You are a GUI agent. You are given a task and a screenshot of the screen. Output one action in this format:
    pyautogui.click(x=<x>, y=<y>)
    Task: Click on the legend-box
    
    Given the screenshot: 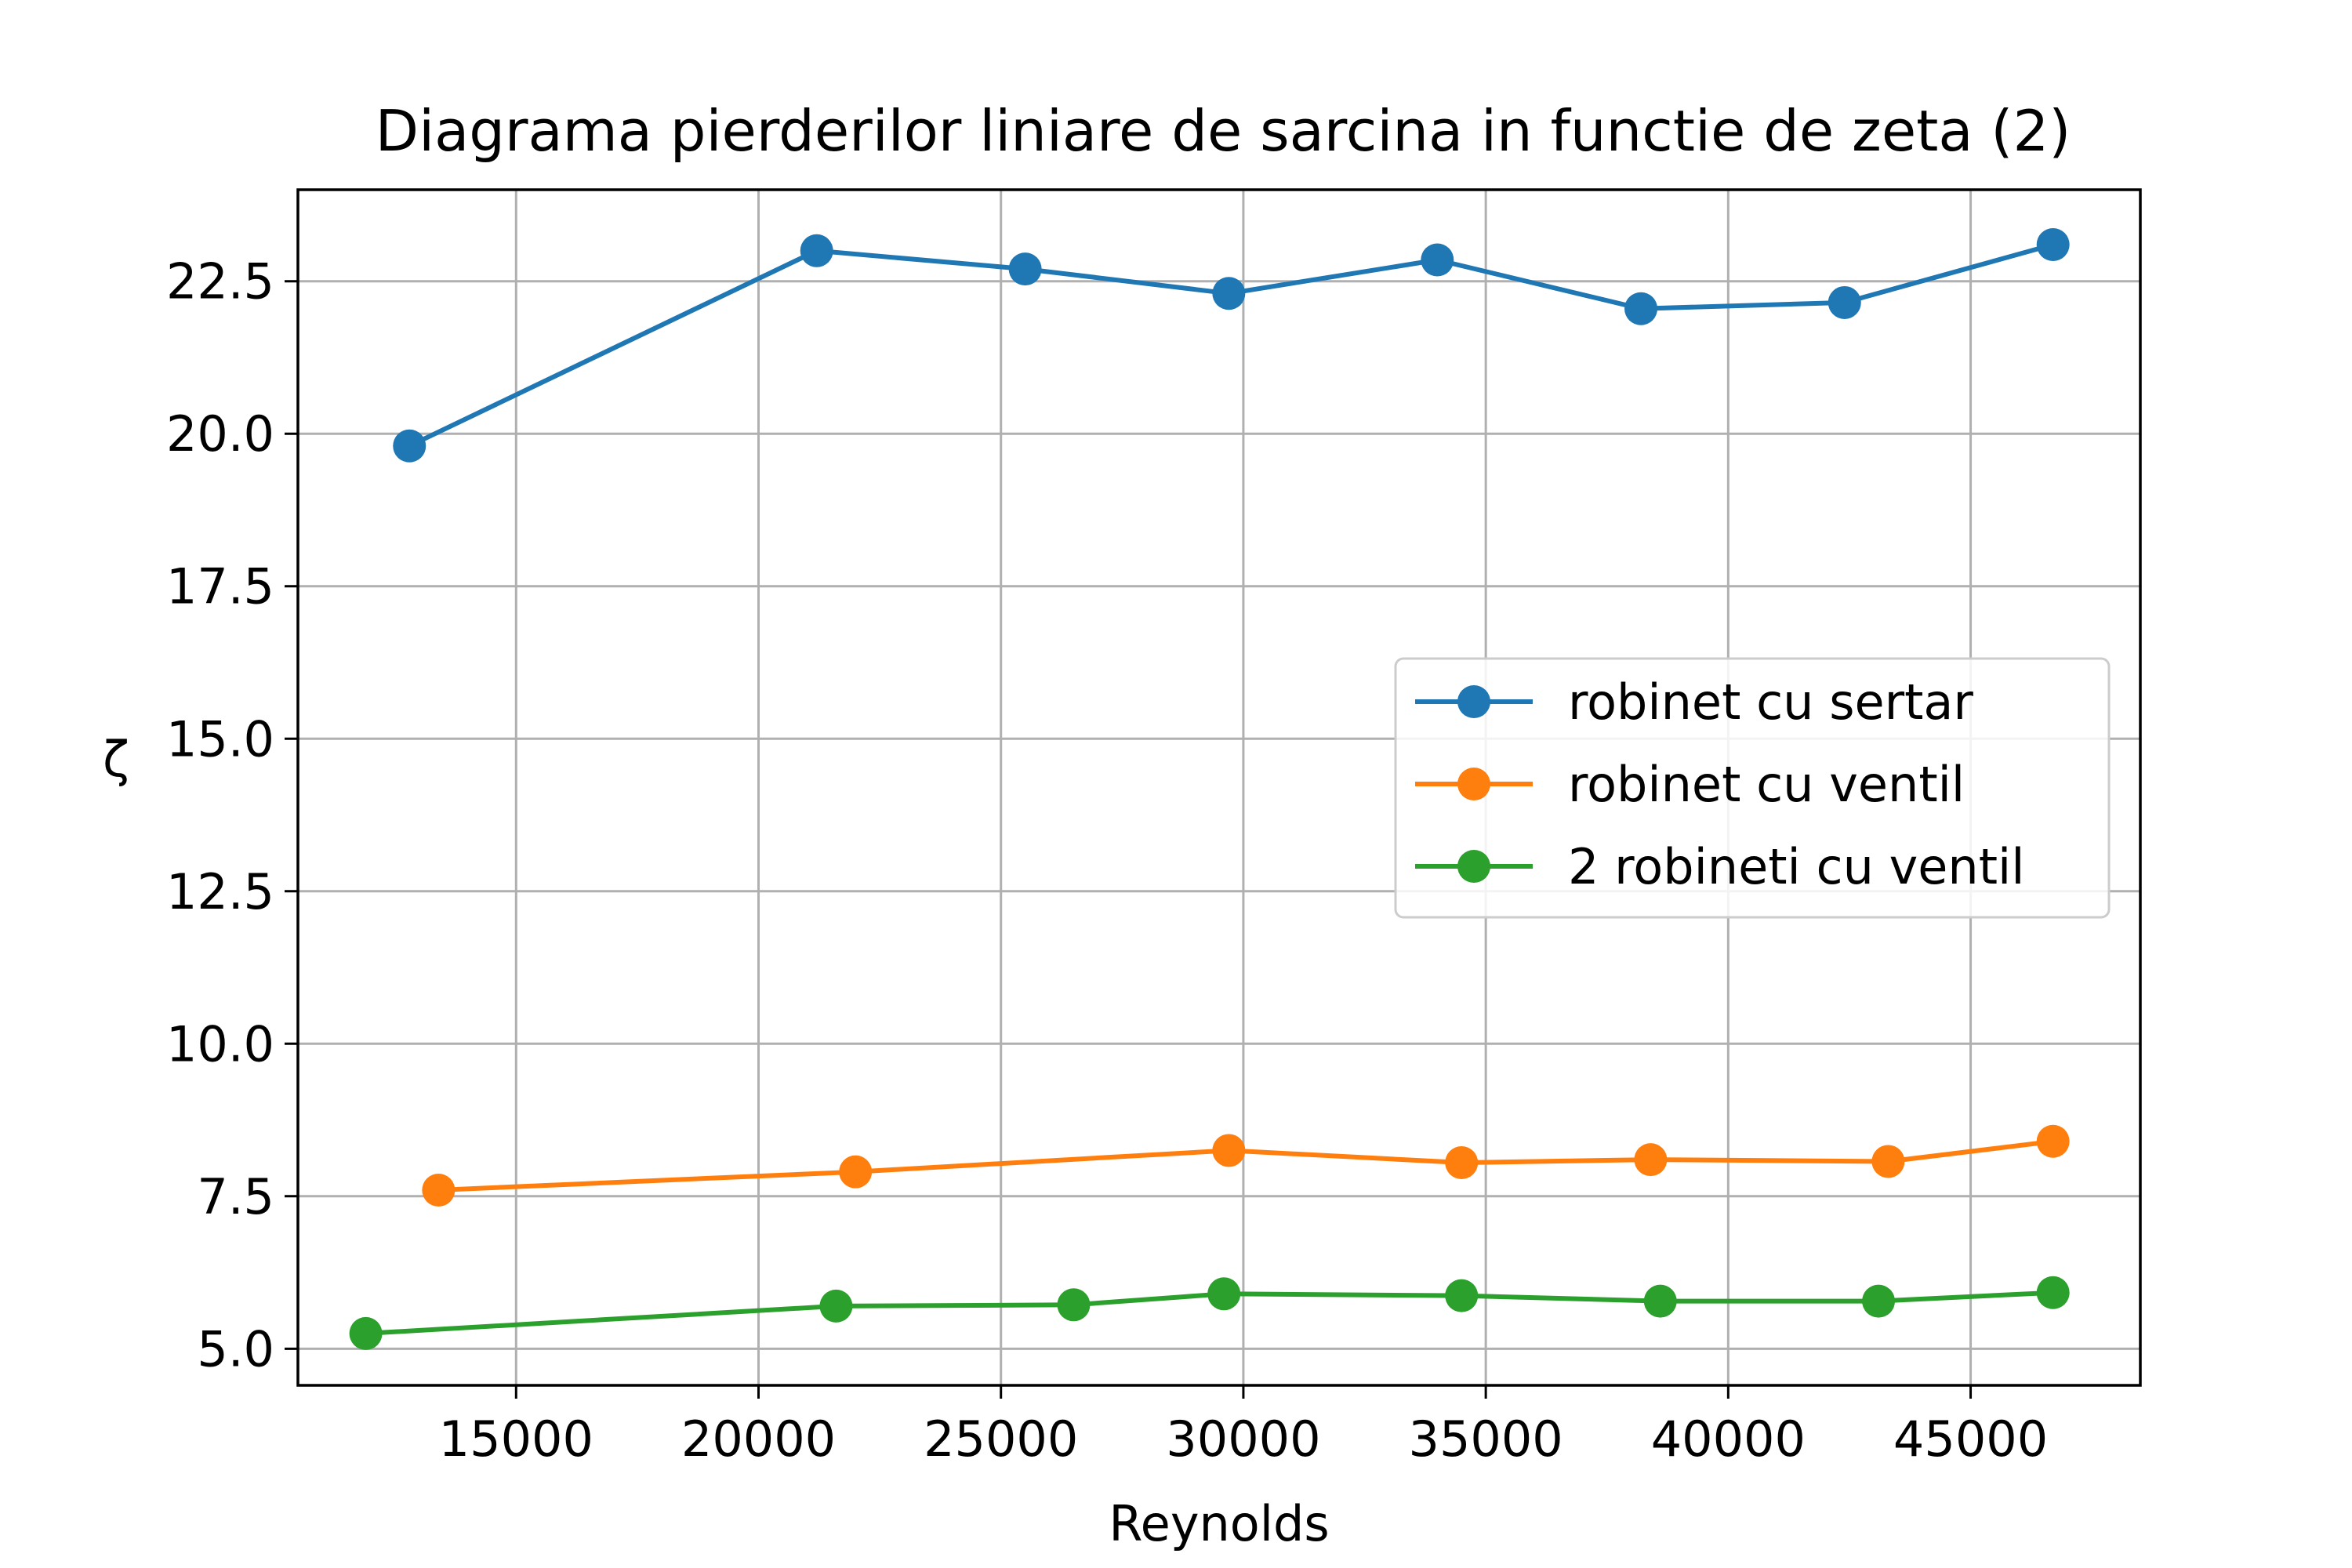 What is the action you would take?
    pyautogui.click(x=1752, y=788)
    